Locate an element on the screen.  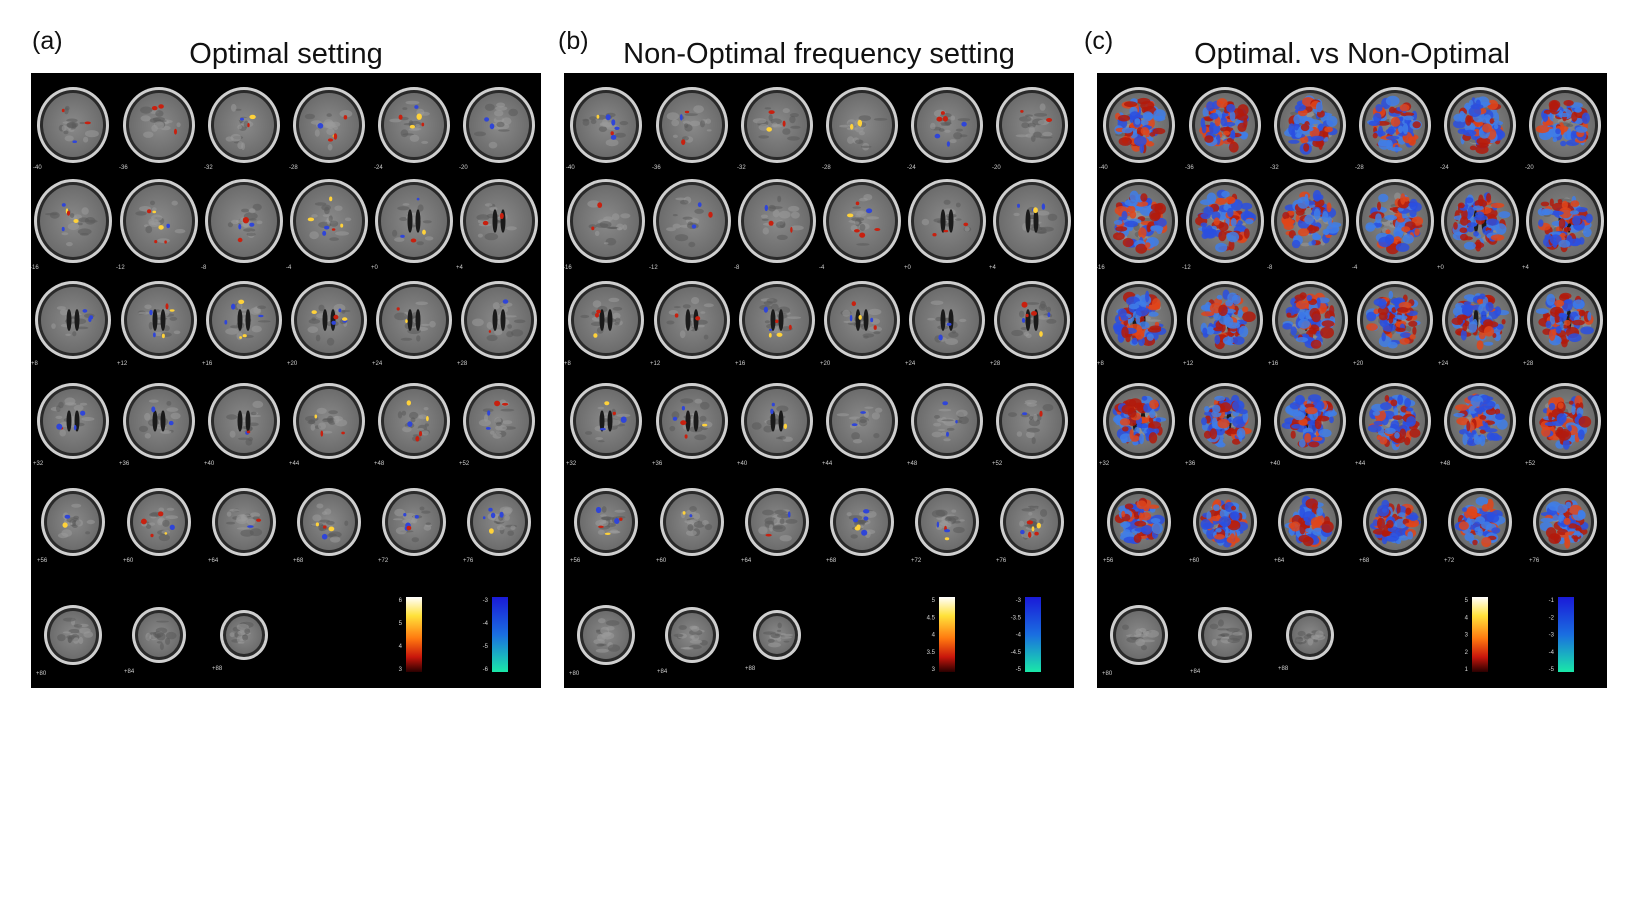
slice-coordinate-label: -40 is located at coordinates (570, 168).